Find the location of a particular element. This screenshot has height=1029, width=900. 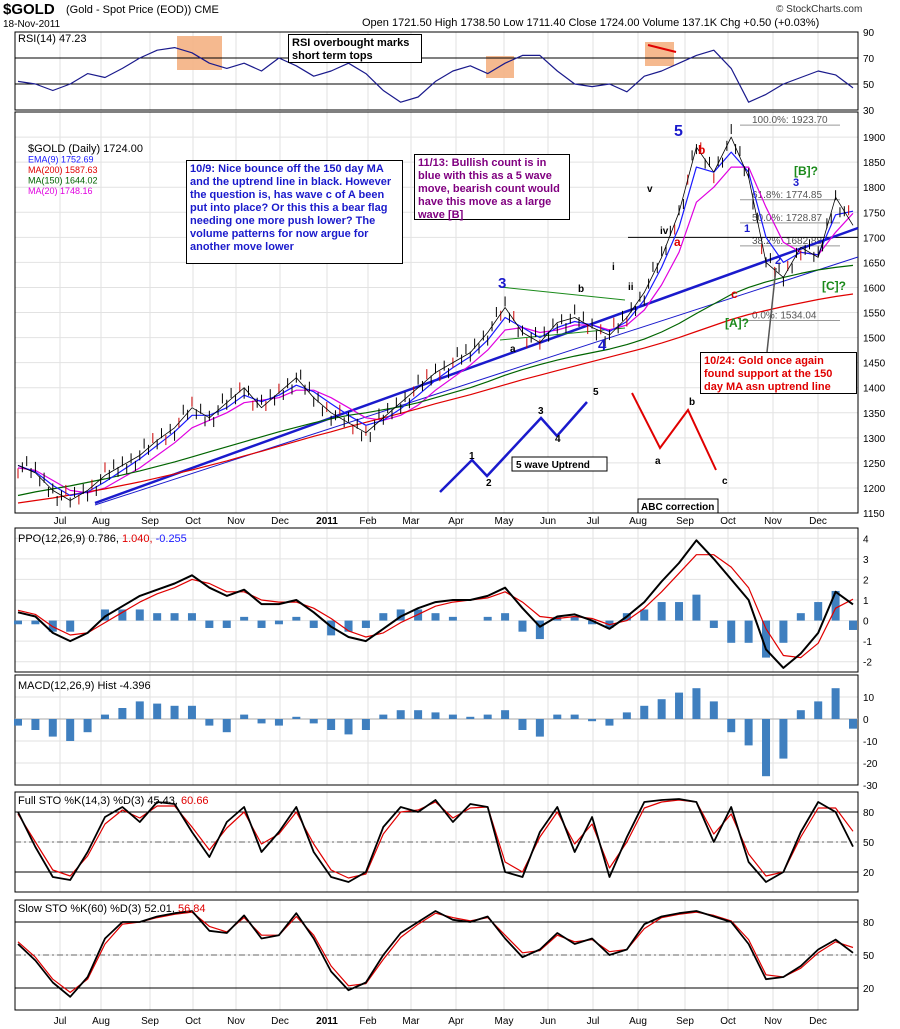

x-tick-bottom-11: Jun is located at coordinates (548, 1021).